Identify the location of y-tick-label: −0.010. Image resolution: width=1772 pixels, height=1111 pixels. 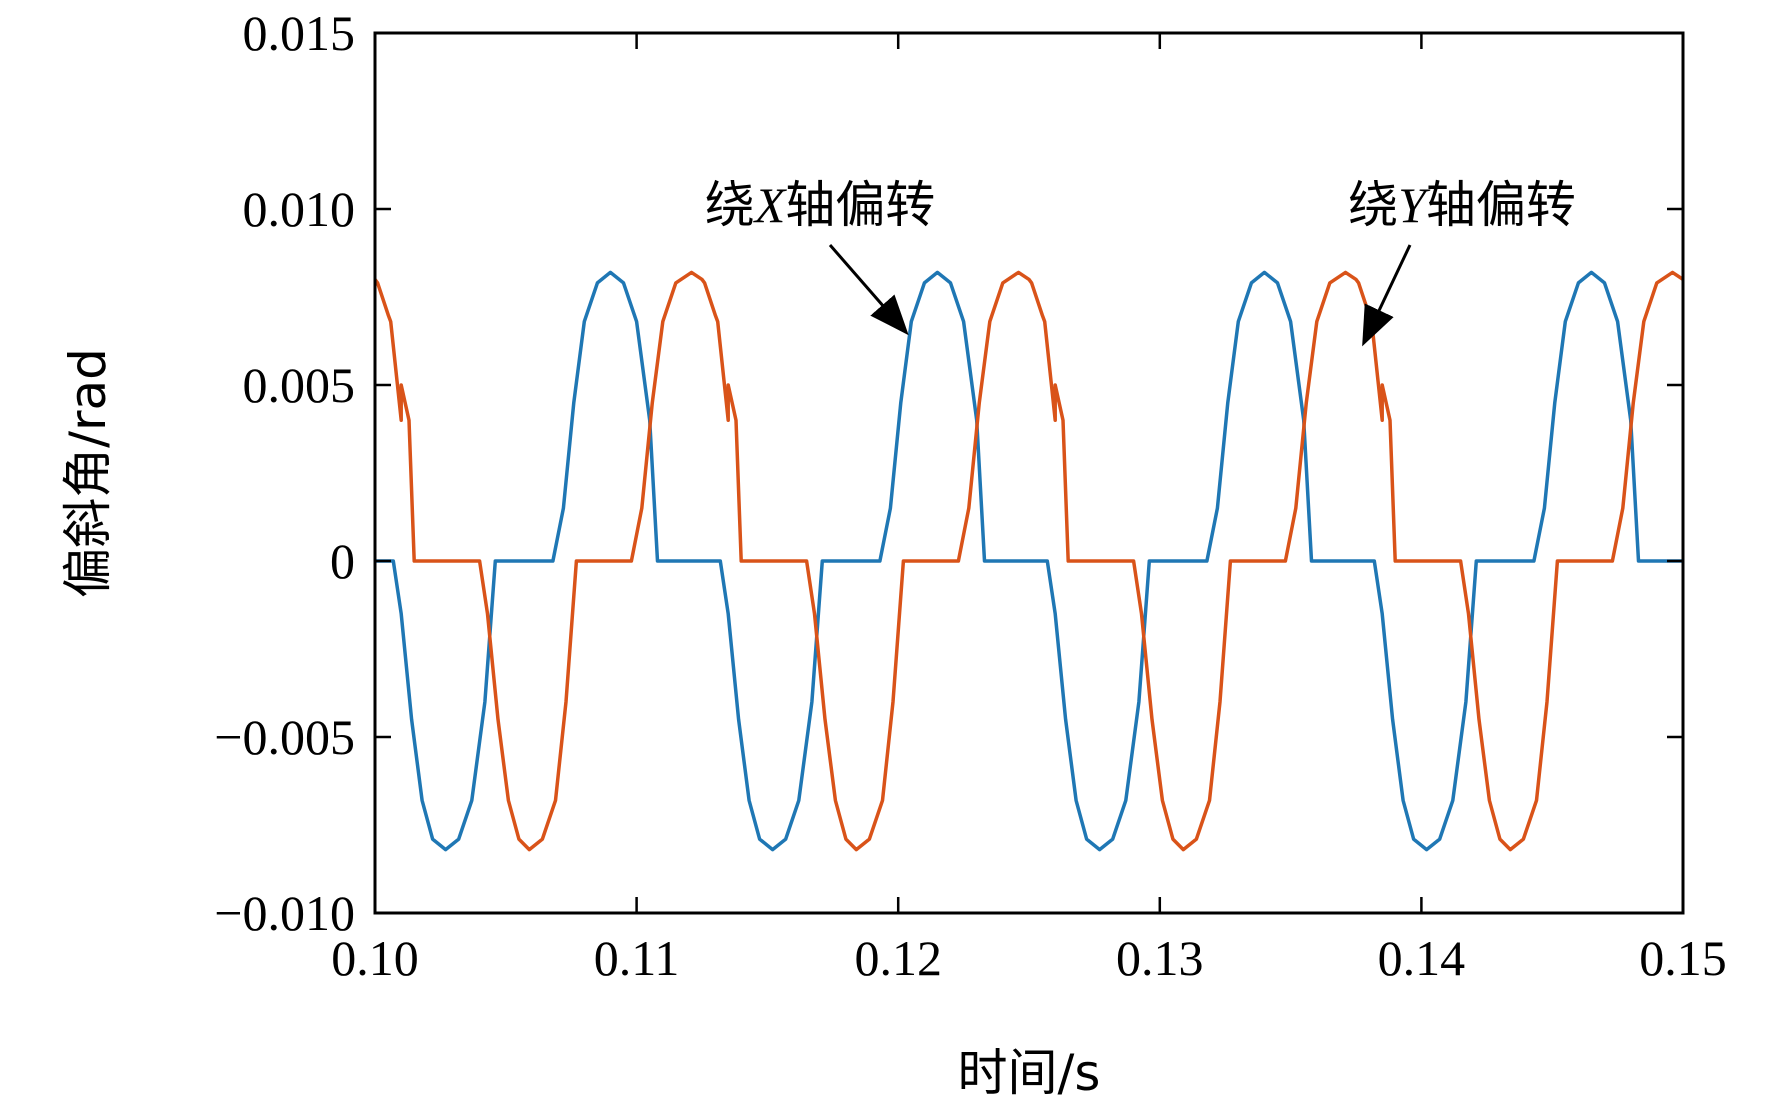
(284, 913).